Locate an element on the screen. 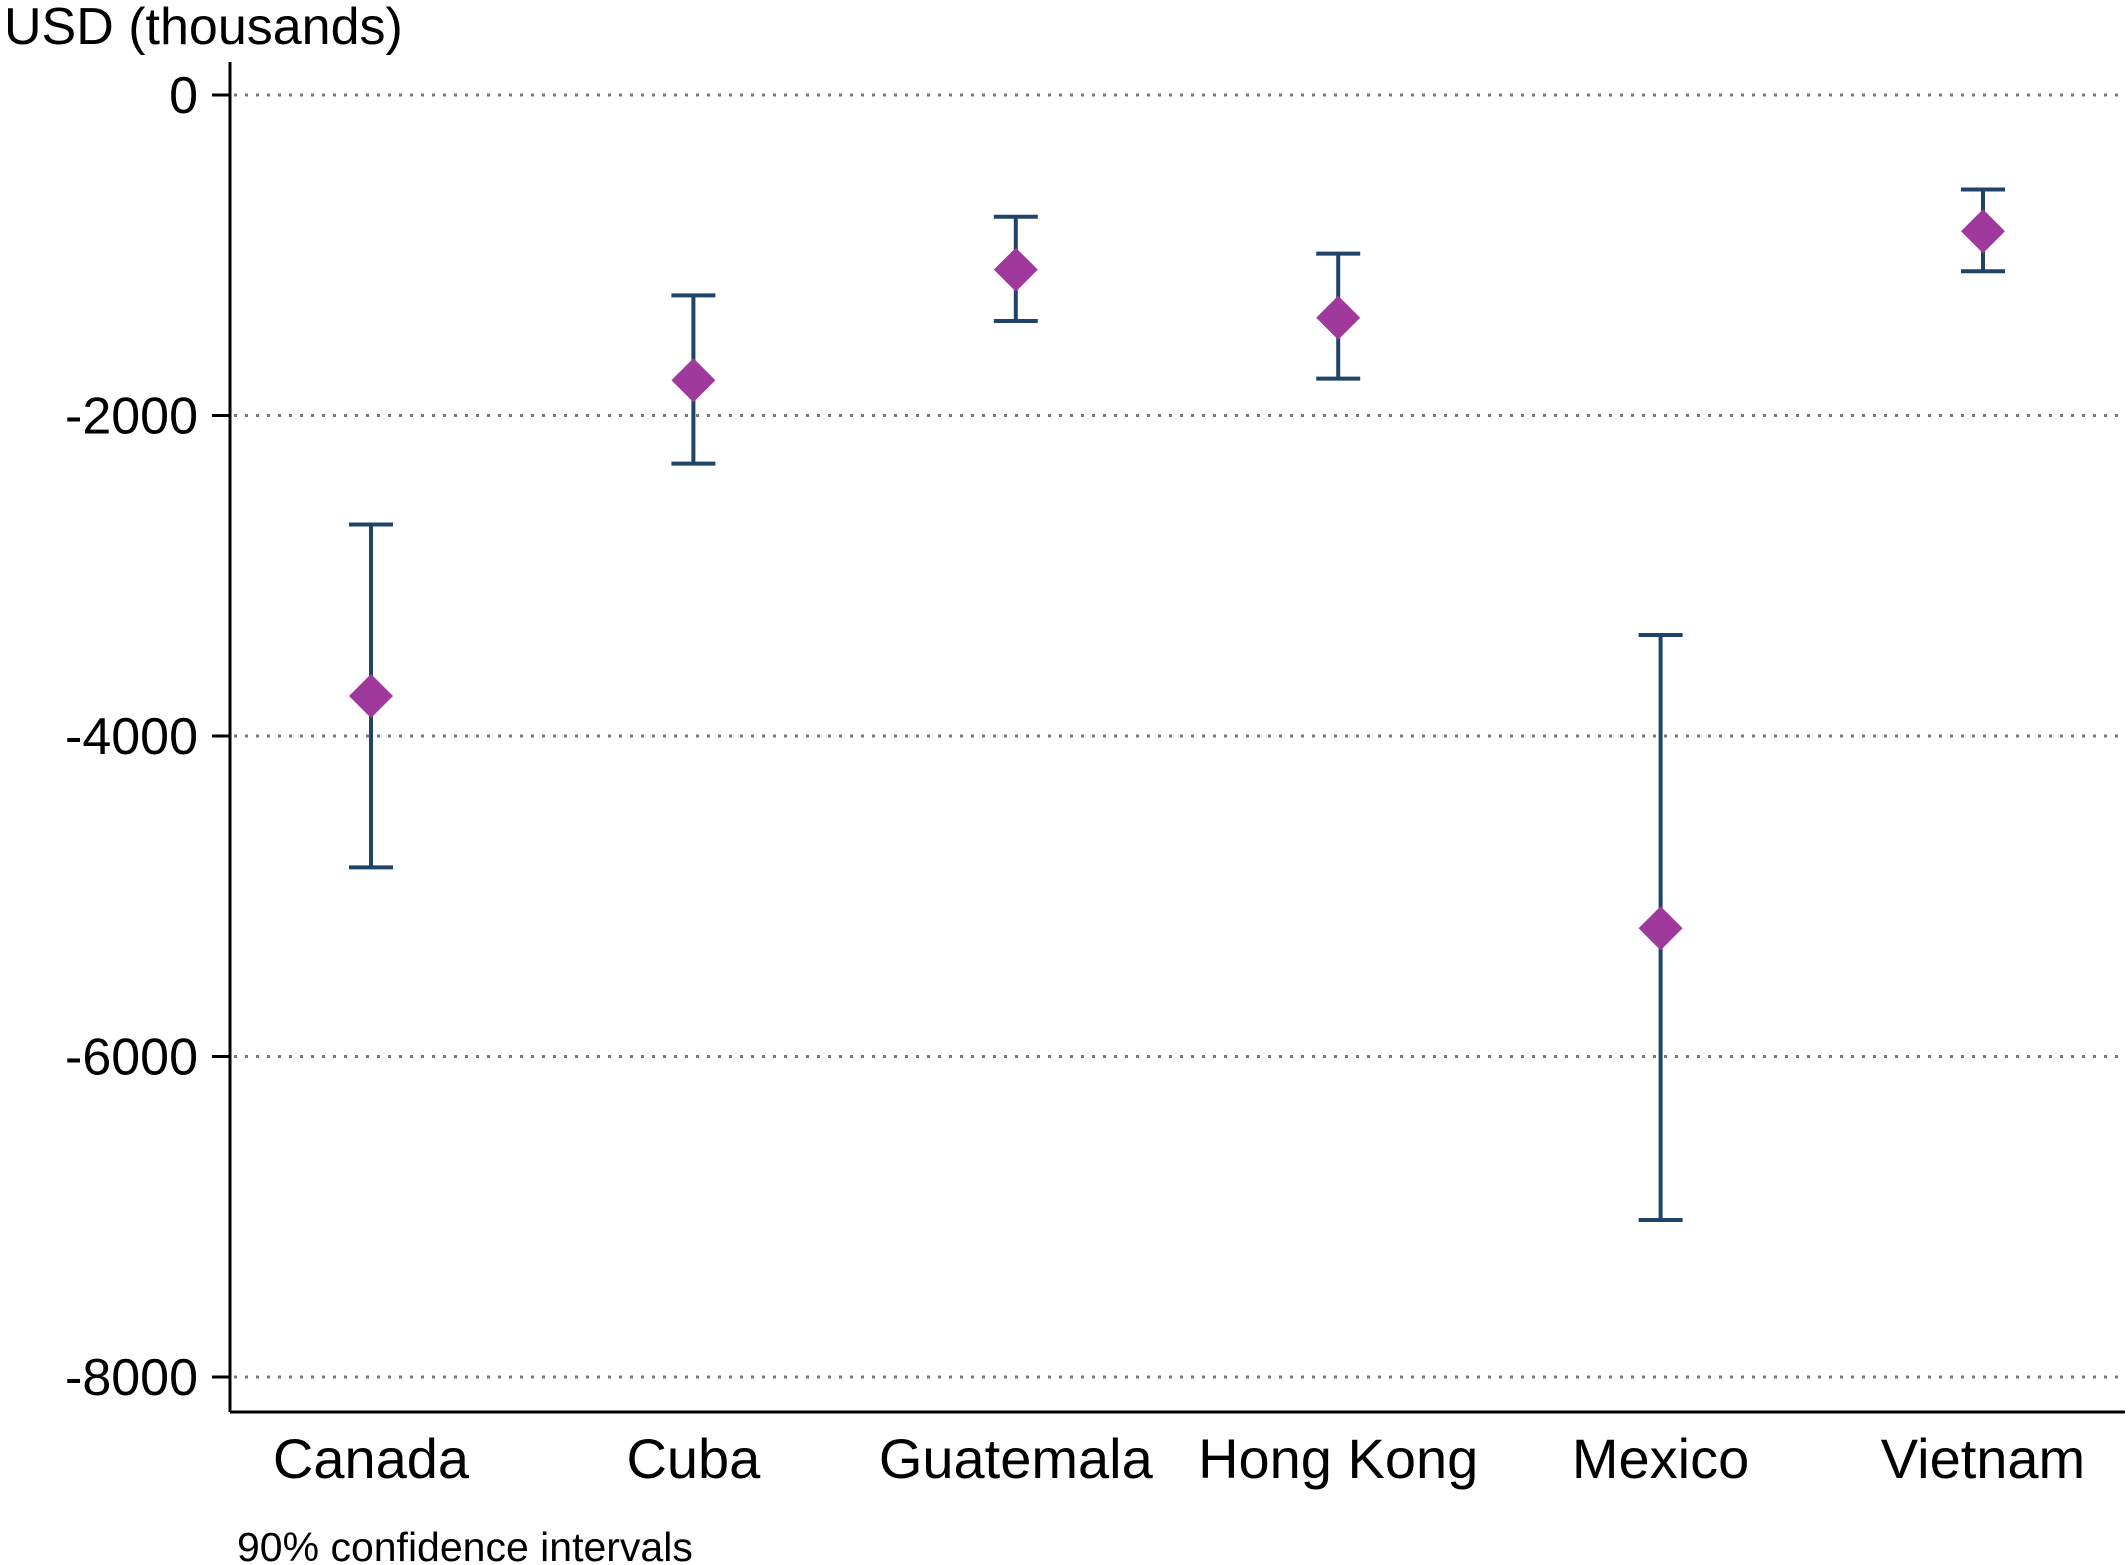 This screenshot has width=2128, height=1565. y-tick-label: -4000 is located at coordinates (131, 737).